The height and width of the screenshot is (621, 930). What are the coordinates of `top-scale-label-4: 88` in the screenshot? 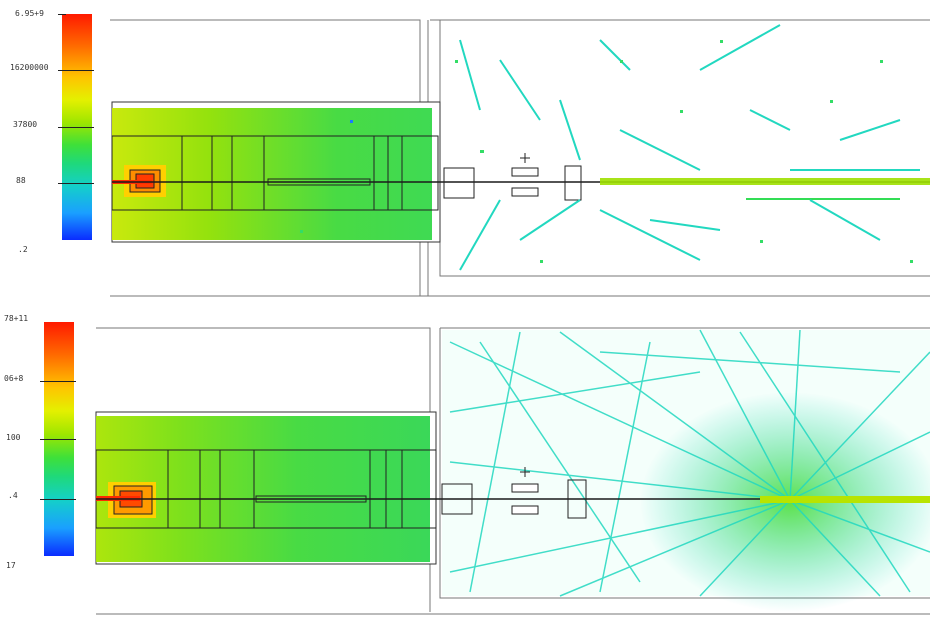 It's located at (21, 180).